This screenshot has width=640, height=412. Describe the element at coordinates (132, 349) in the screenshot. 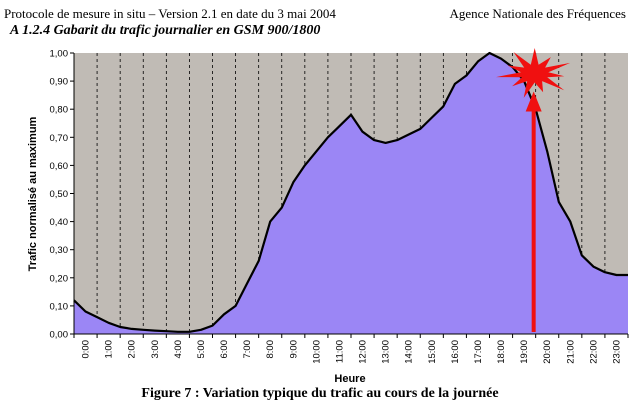

I see `x-tick-label: 2:00` at that location.